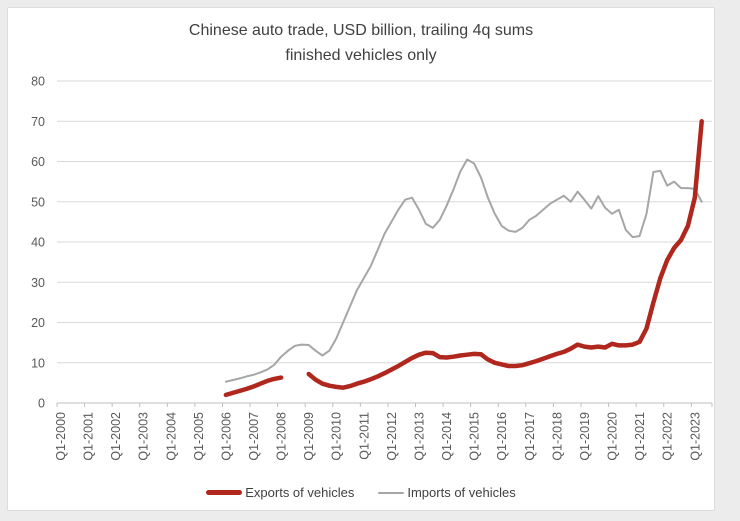  What do you see at coordinates (199, 436) in the screenshot?
I see `x-tick-label: Q1-2005` at bounding box center [199, 436].